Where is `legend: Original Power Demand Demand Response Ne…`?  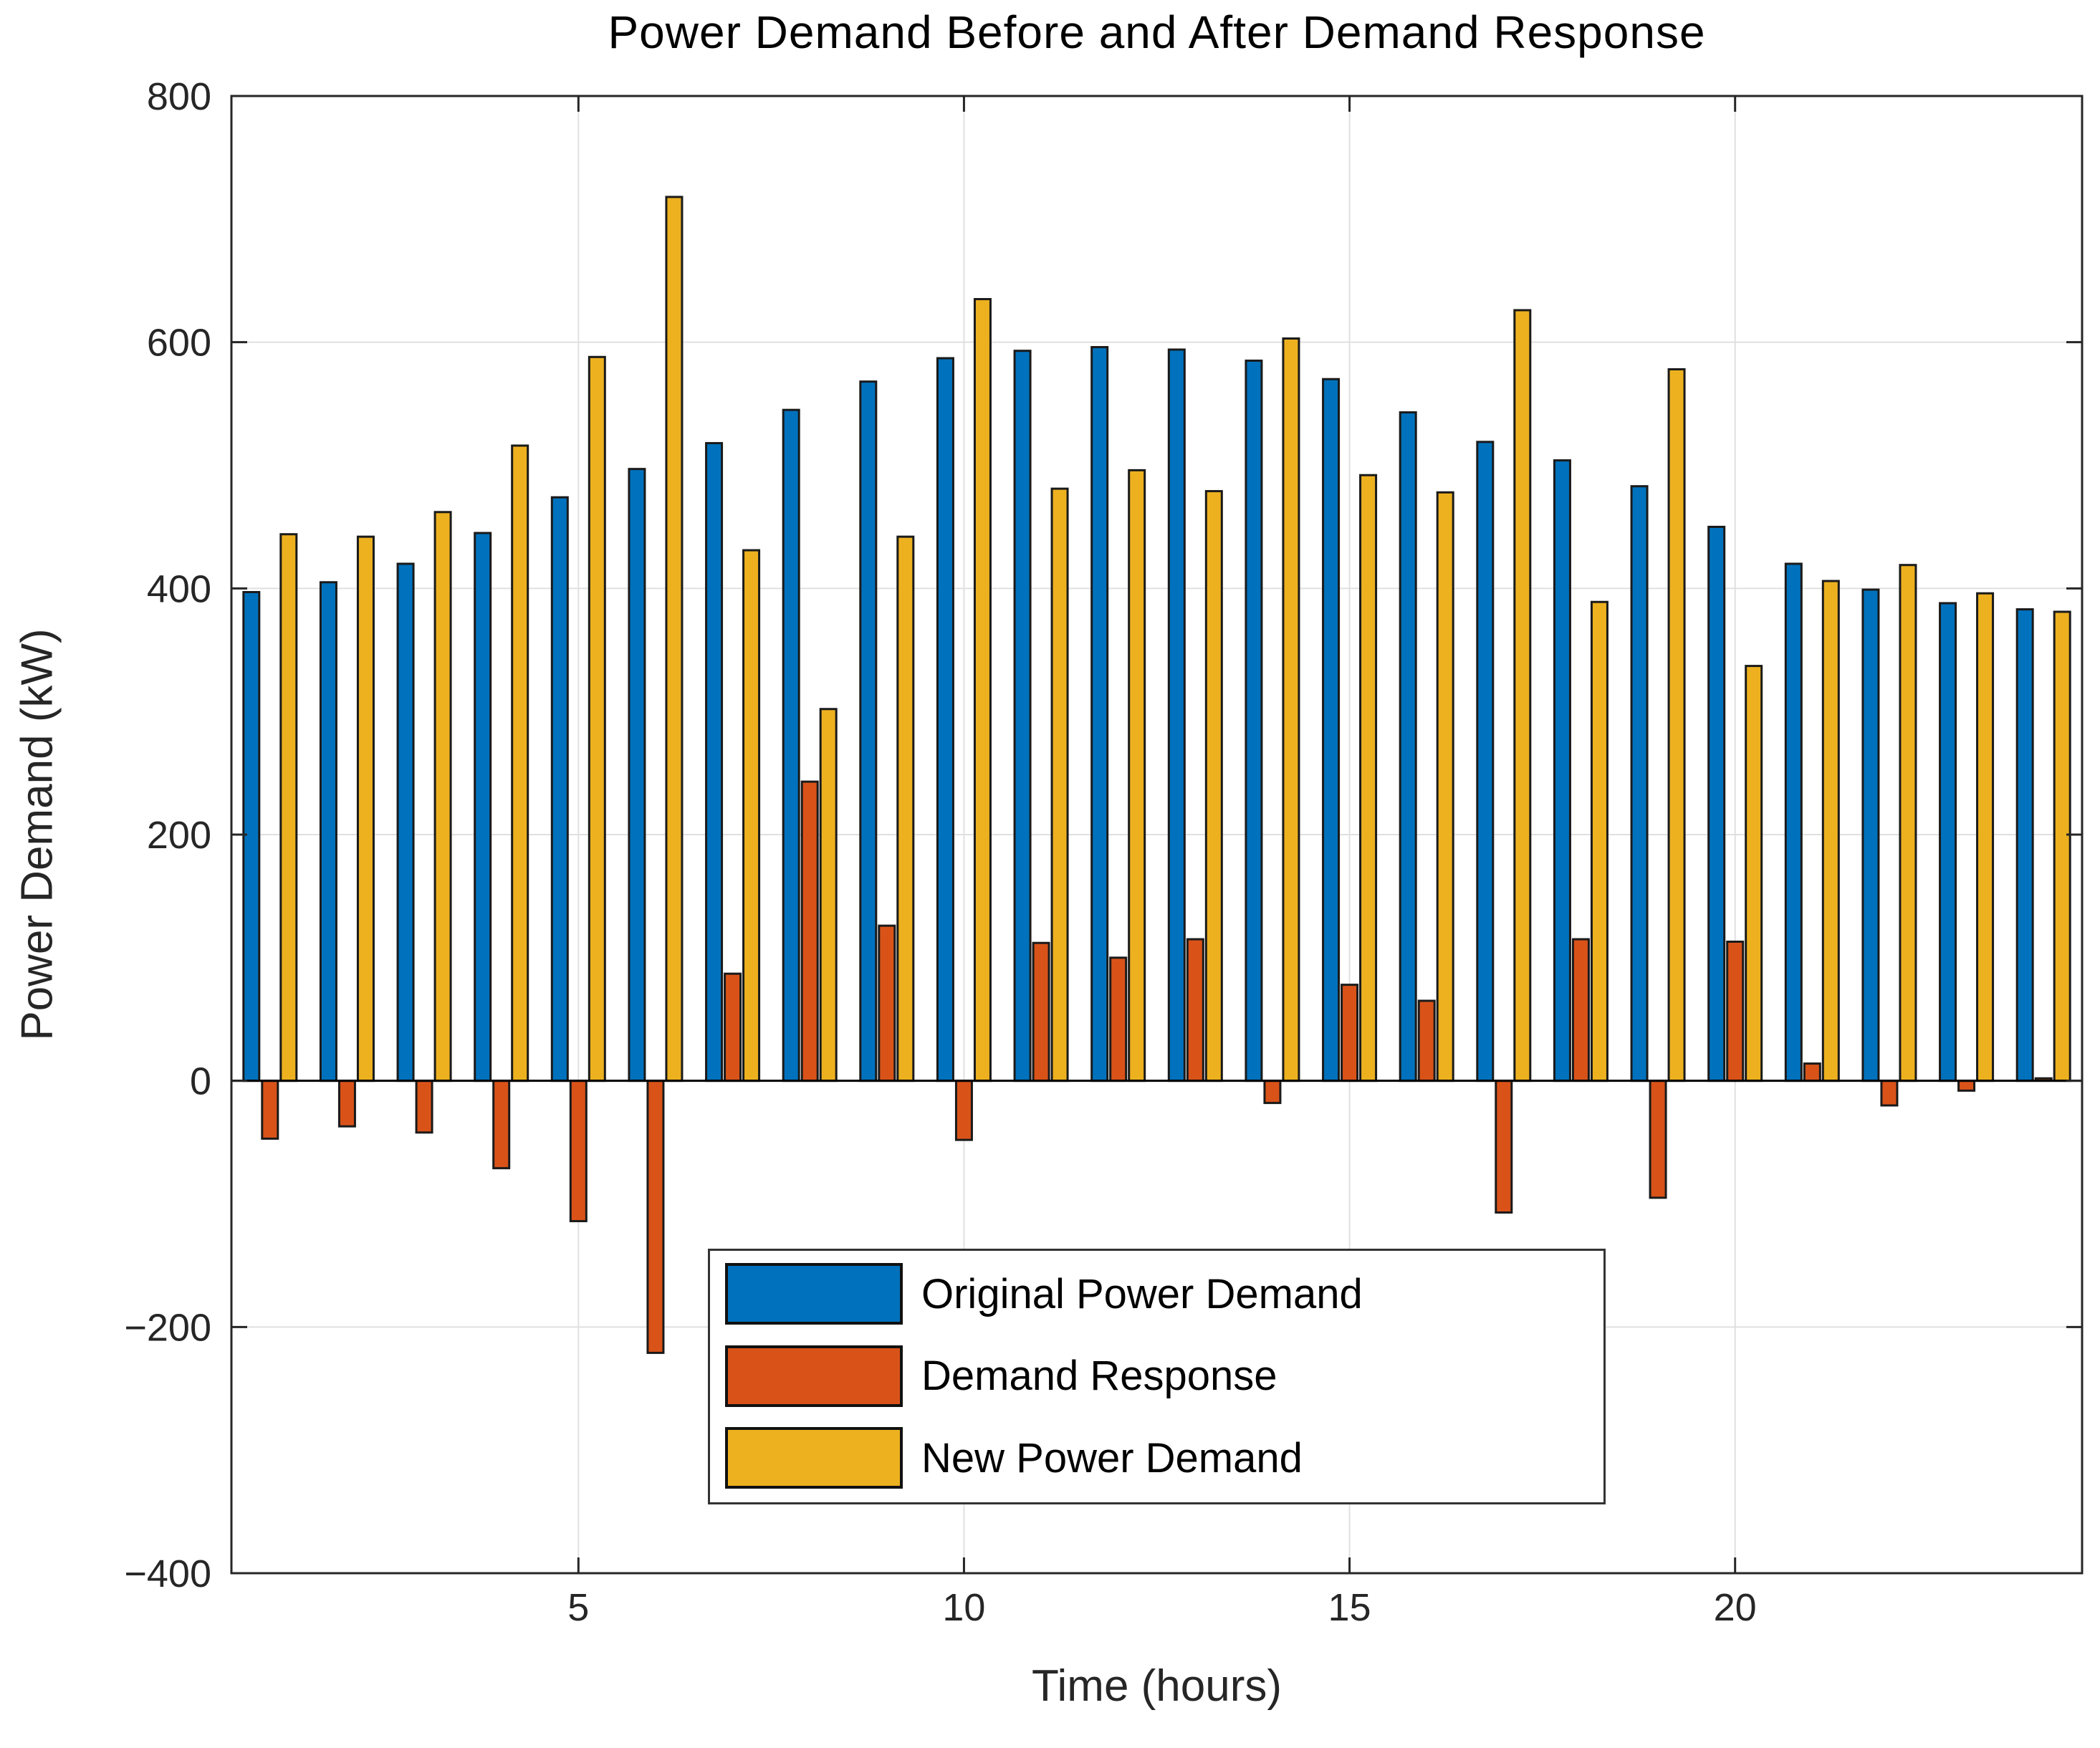
legend: Original Power Demand Demand Response Ne… is located at coordinates (1157, 1376).